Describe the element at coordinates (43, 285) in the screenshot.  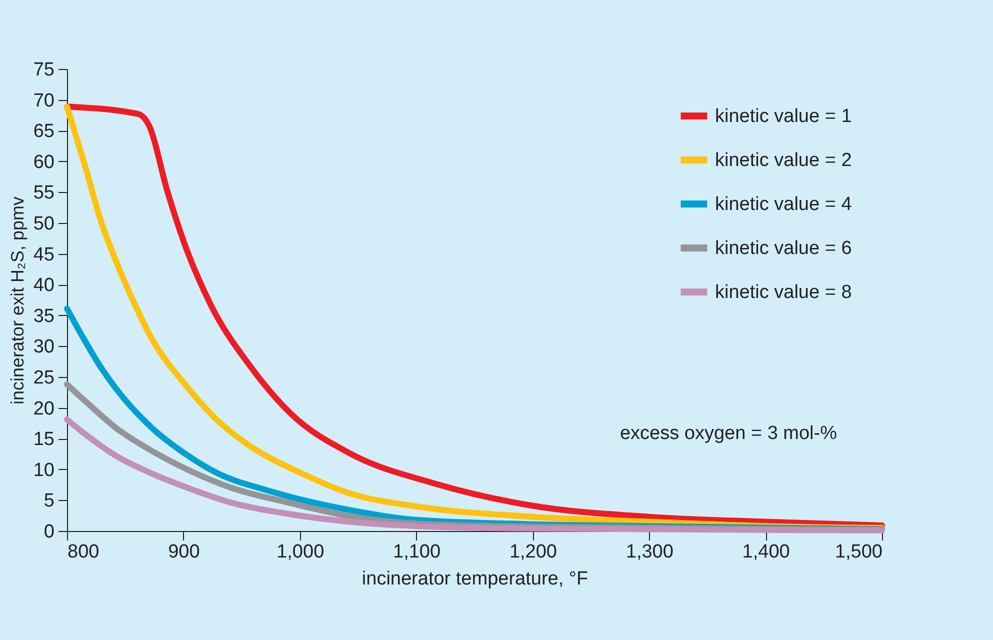
I see `y-tick-label: 40` at that location.